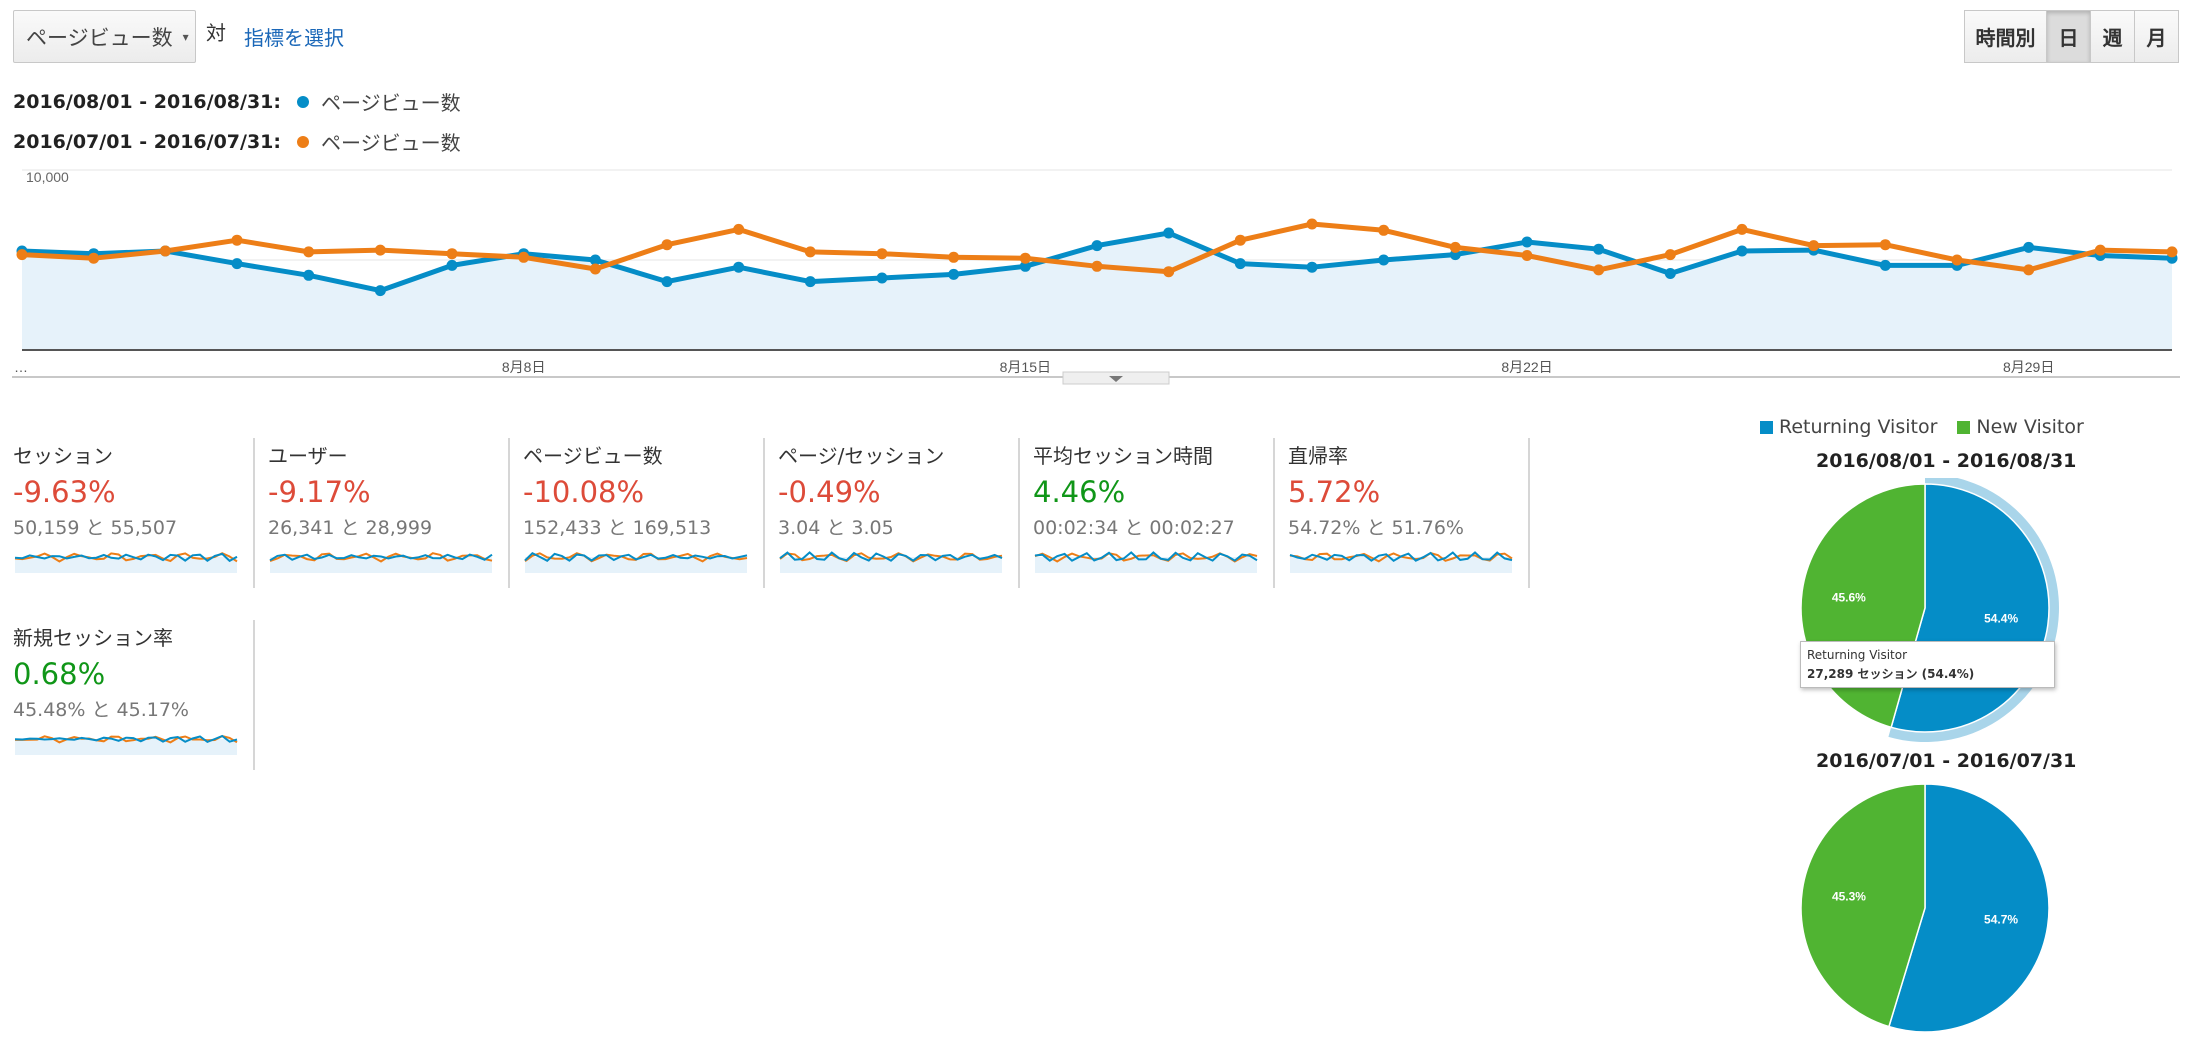  I want to click on select-metric-link: 指標を選択, so click(294, 38).